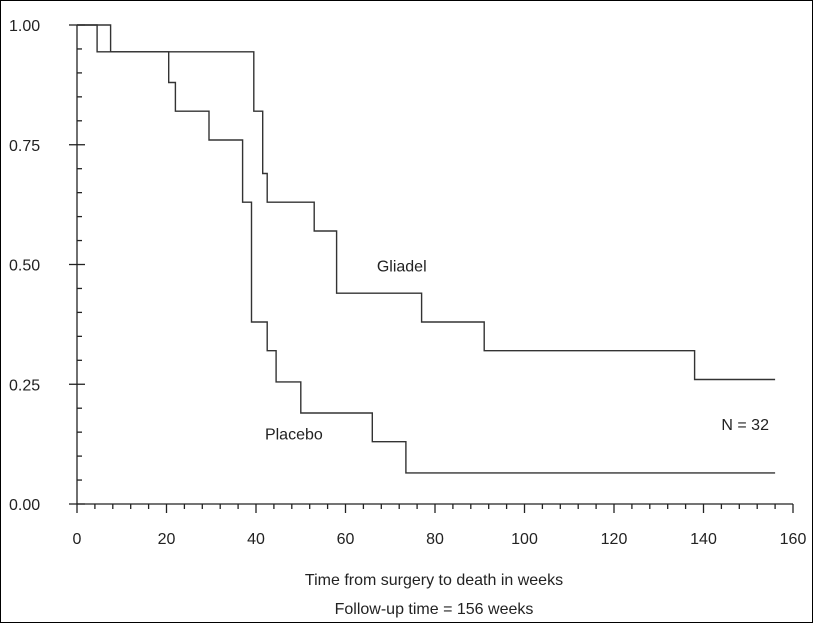  What do you see at coordinates (524, 539) in the screenshot?
I see `x-tick-label: 100` at bounding box center [524, 539].